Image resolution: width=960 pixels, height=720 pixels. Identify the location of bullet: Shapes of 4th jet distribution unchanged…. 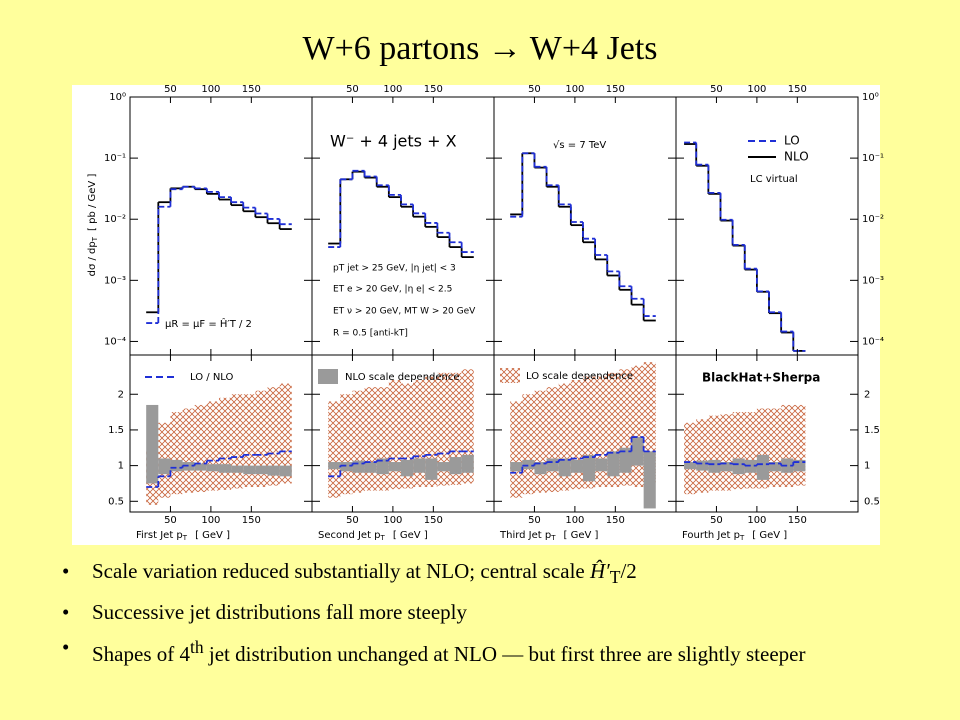
(492, 651).